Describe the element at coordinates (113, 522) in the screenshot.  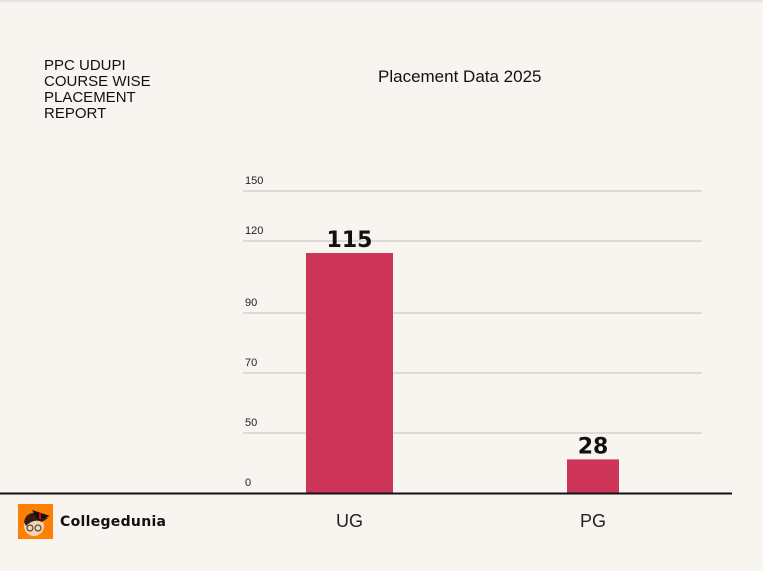
I see `brand-name: Collegedunia` at that location.